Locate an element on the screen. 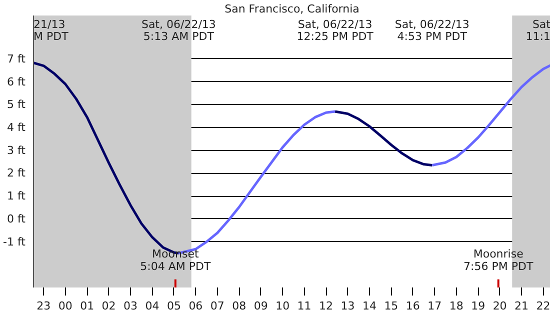 Image resolution: width=550 pixels, height=312 pixels. ref-line-label: Moonset 5:04 AM PDT is located at coordinates (175, 260).